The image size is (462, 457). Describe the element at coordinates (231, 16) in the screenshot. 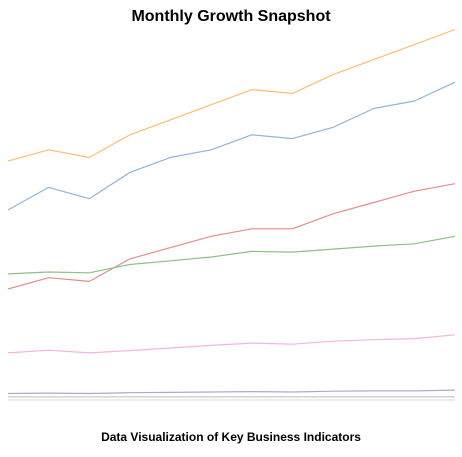

I see `chart-title: Monthly Growth Snapshot` at that location.